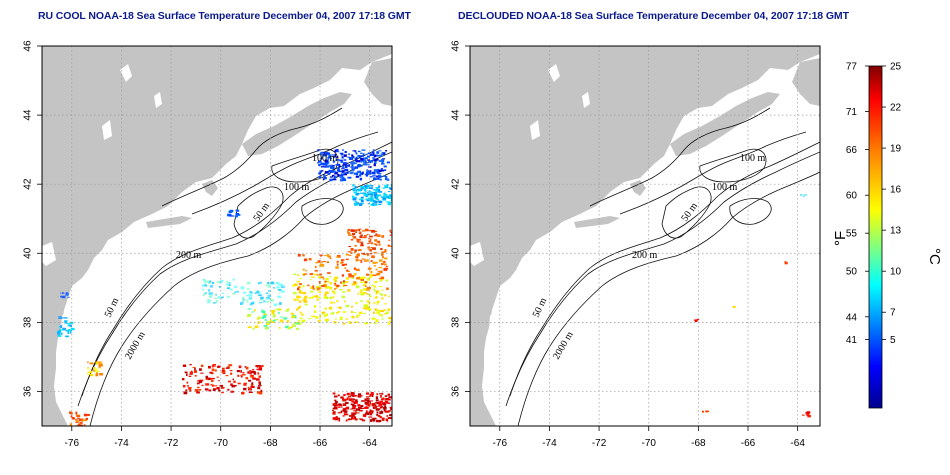 The width and height of the screenshot is (950, 475). I want to click on celsius-tick-label: 25, so click(896, 67).